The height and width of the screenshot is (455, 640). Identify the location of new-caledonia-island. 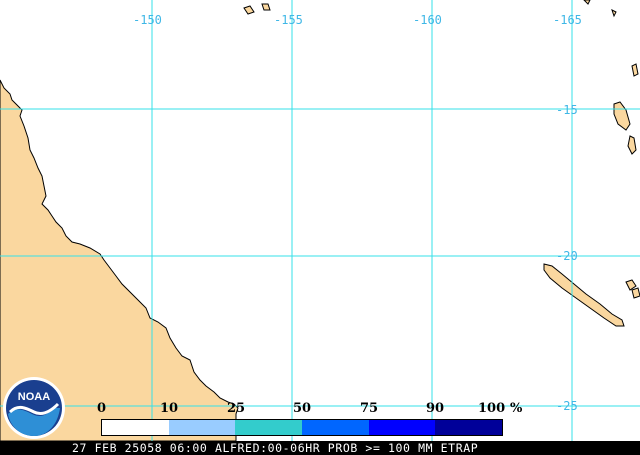
(584, 295).